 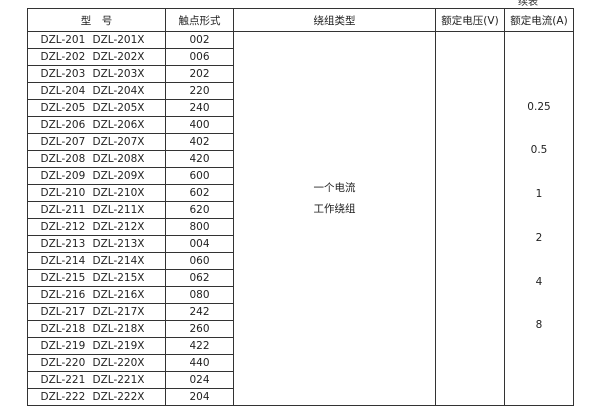 I want to click on model: DZL-220, so click(x=63, y=363).